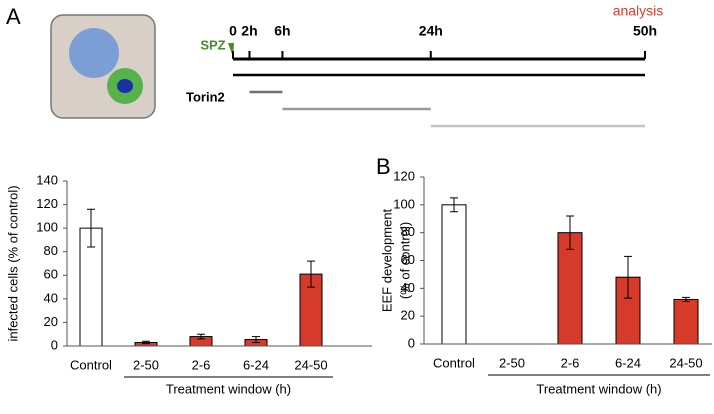 This screenshot has width=714, height=414. What do you see at coordinates (249, 31) in the screenshot?
I see `timeline-tick-label: 2h` at bounding box center [249, 31].